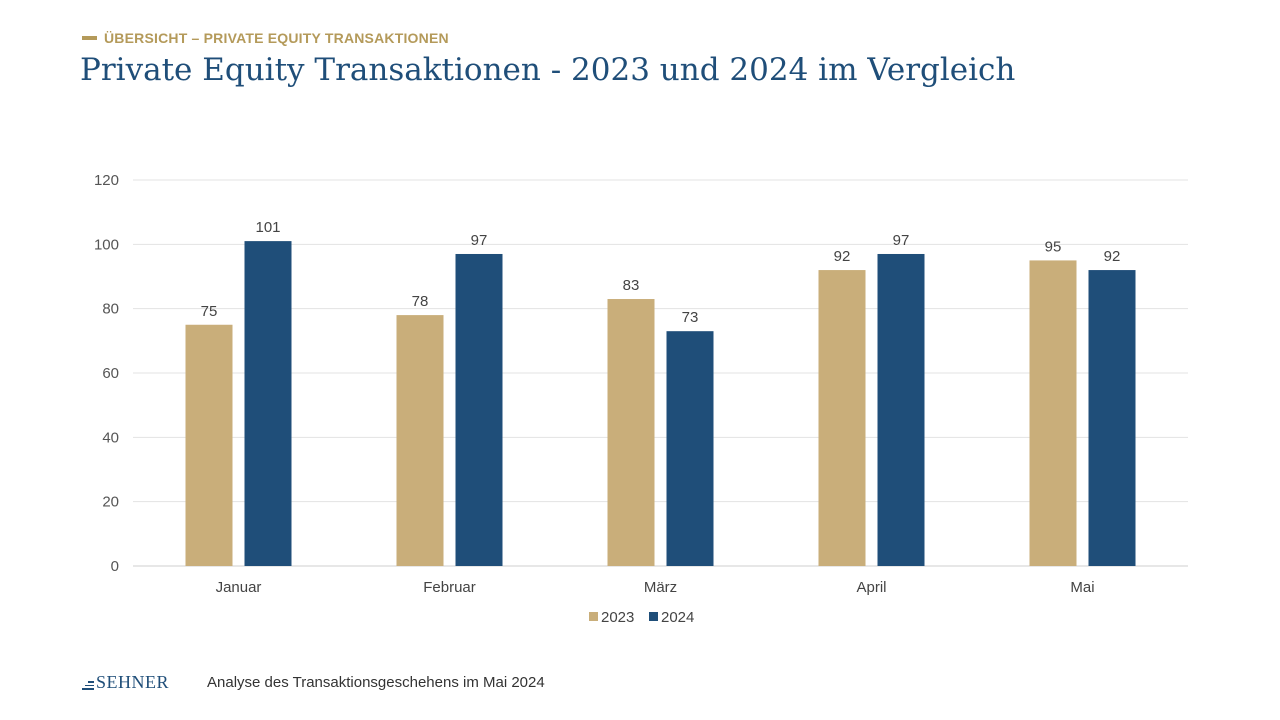 This screenshot has height=720, width=1280. What do you see at coordinates (660, 587) in the screenshot?
I see `x-tick-label: März` at bounding box center [660, 587].